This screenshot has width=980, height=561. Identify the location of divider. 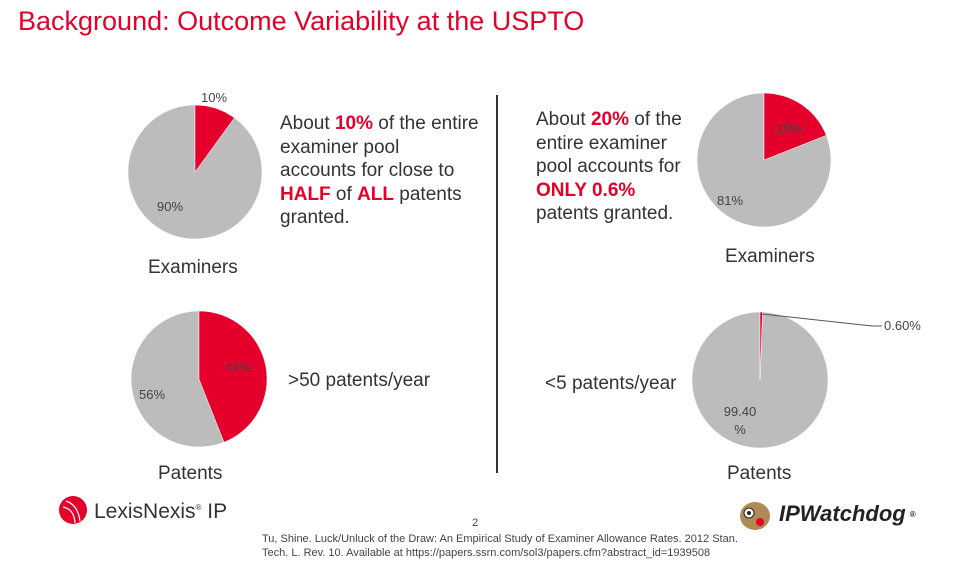
(497, 284).